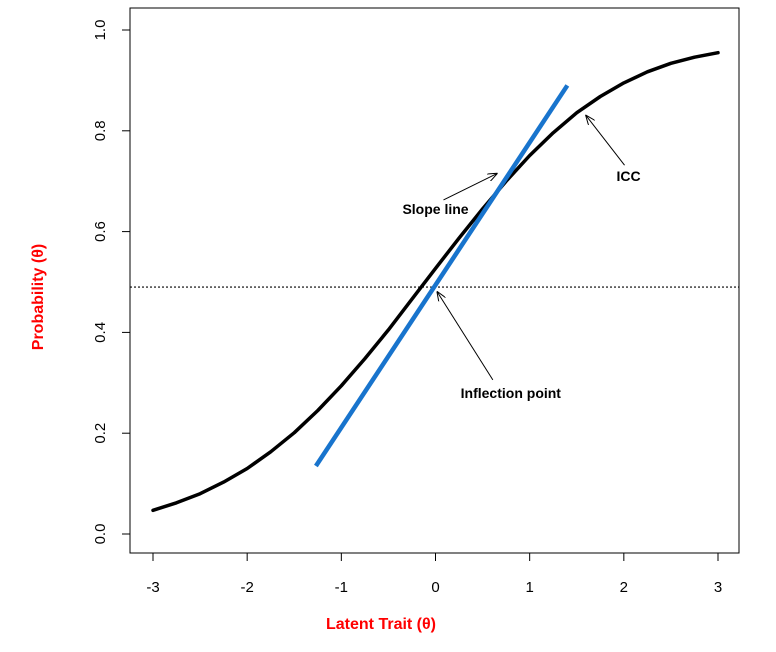 This screenshot has width=776, height=652. Describe the element at coordinates (605, 141) in the screenshot. I see `icc-arrow` at that location.